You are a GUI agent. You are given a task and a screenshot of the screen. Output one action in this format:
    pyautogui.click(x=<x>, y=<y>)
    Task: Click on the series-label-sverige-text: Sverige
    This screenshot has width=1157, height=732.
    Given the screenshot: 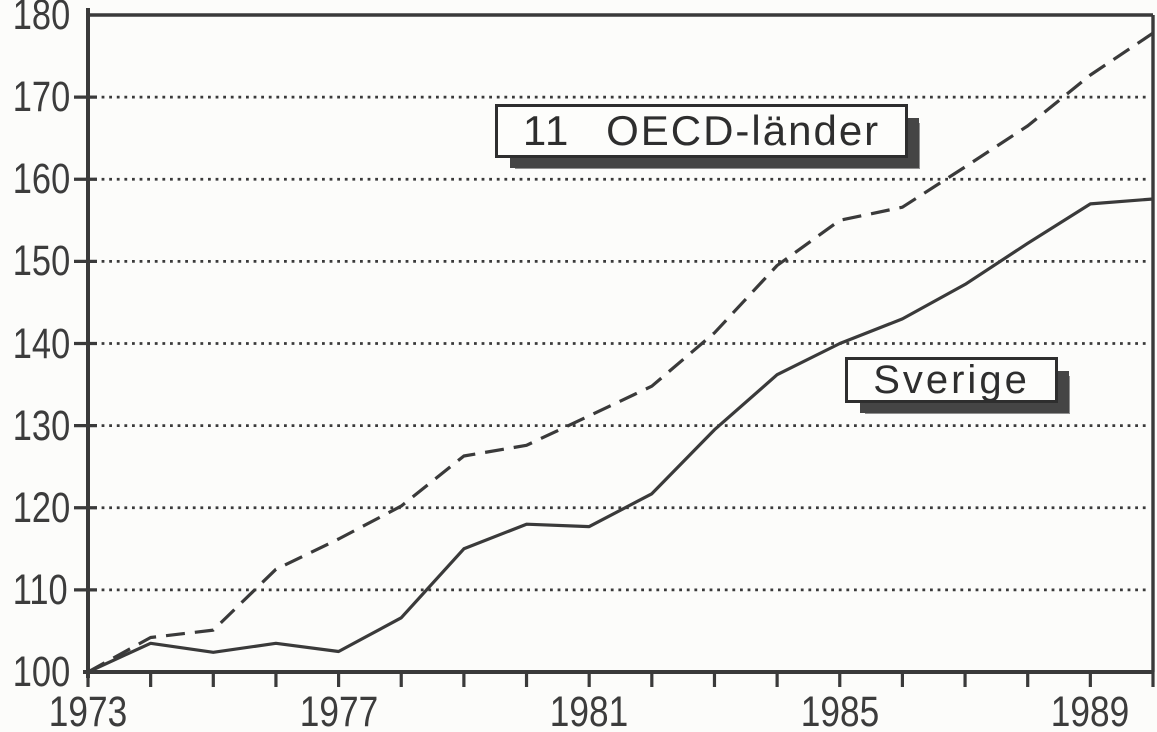 What is the action you would take?
    pyautogui.click(x=951, y=379)
    